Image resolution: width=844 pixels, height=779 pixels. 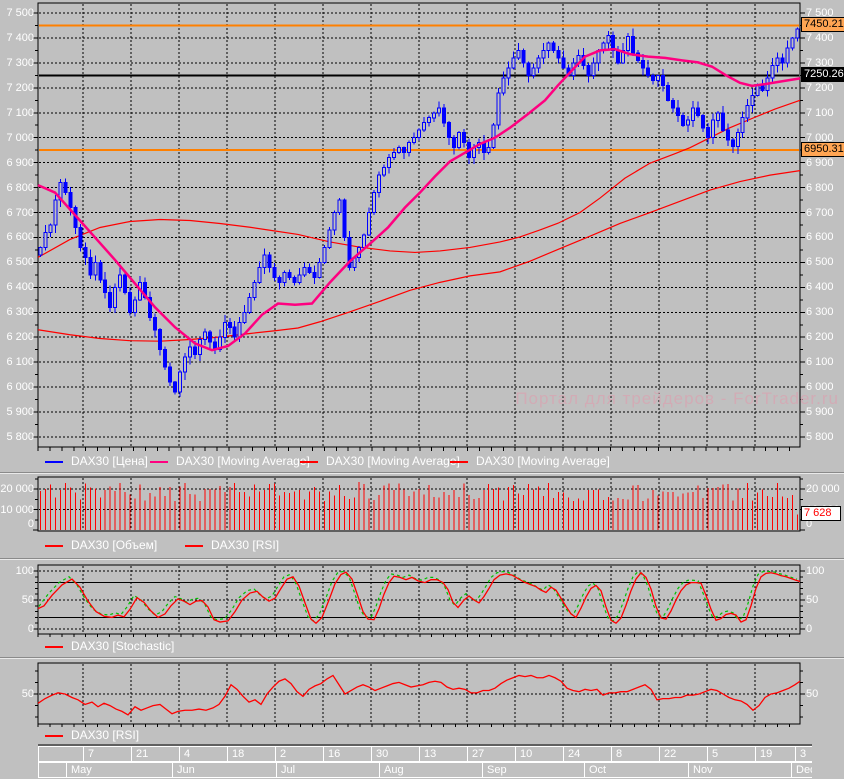 What do you see at coordinates (731, 754) in the screenshot?
I see `date-tick-cell: 5` at bounding box center [731, 754].